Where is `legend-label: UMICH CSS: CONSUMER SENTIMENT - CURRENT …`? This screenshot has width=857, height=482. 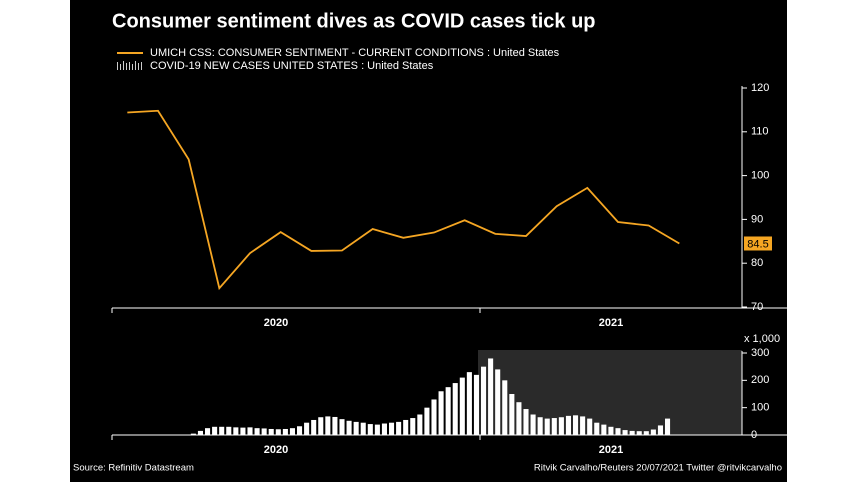 legend-label: UMICH CSS: CONSUMER SENTIMENT - CURRENT … is located at coordinates (355, 53).